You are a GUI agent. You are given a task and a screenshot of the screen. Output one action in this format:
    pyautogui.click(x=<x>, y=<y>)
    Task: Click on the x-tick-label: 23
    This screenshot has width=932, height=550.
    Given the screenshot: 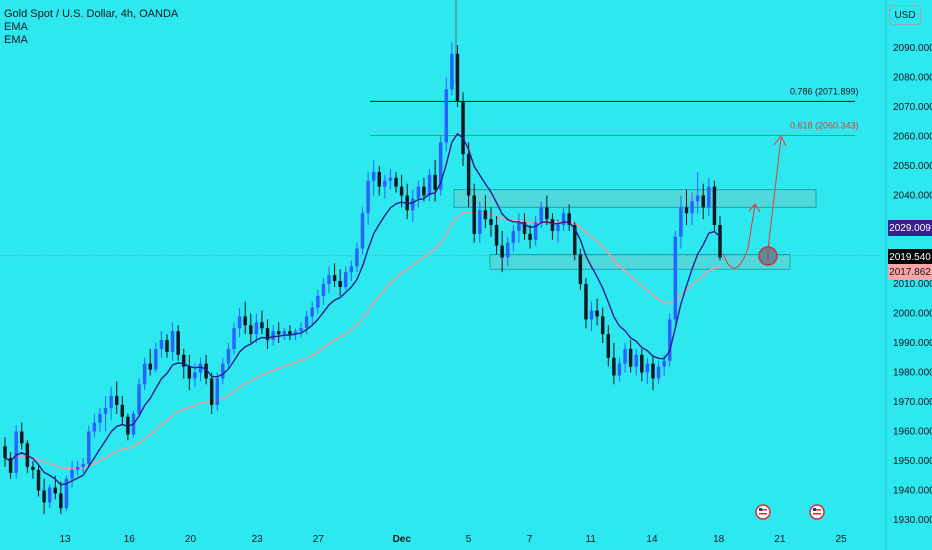 What is the action you would take?
    pyautogui.click(x=258, y=539)
    